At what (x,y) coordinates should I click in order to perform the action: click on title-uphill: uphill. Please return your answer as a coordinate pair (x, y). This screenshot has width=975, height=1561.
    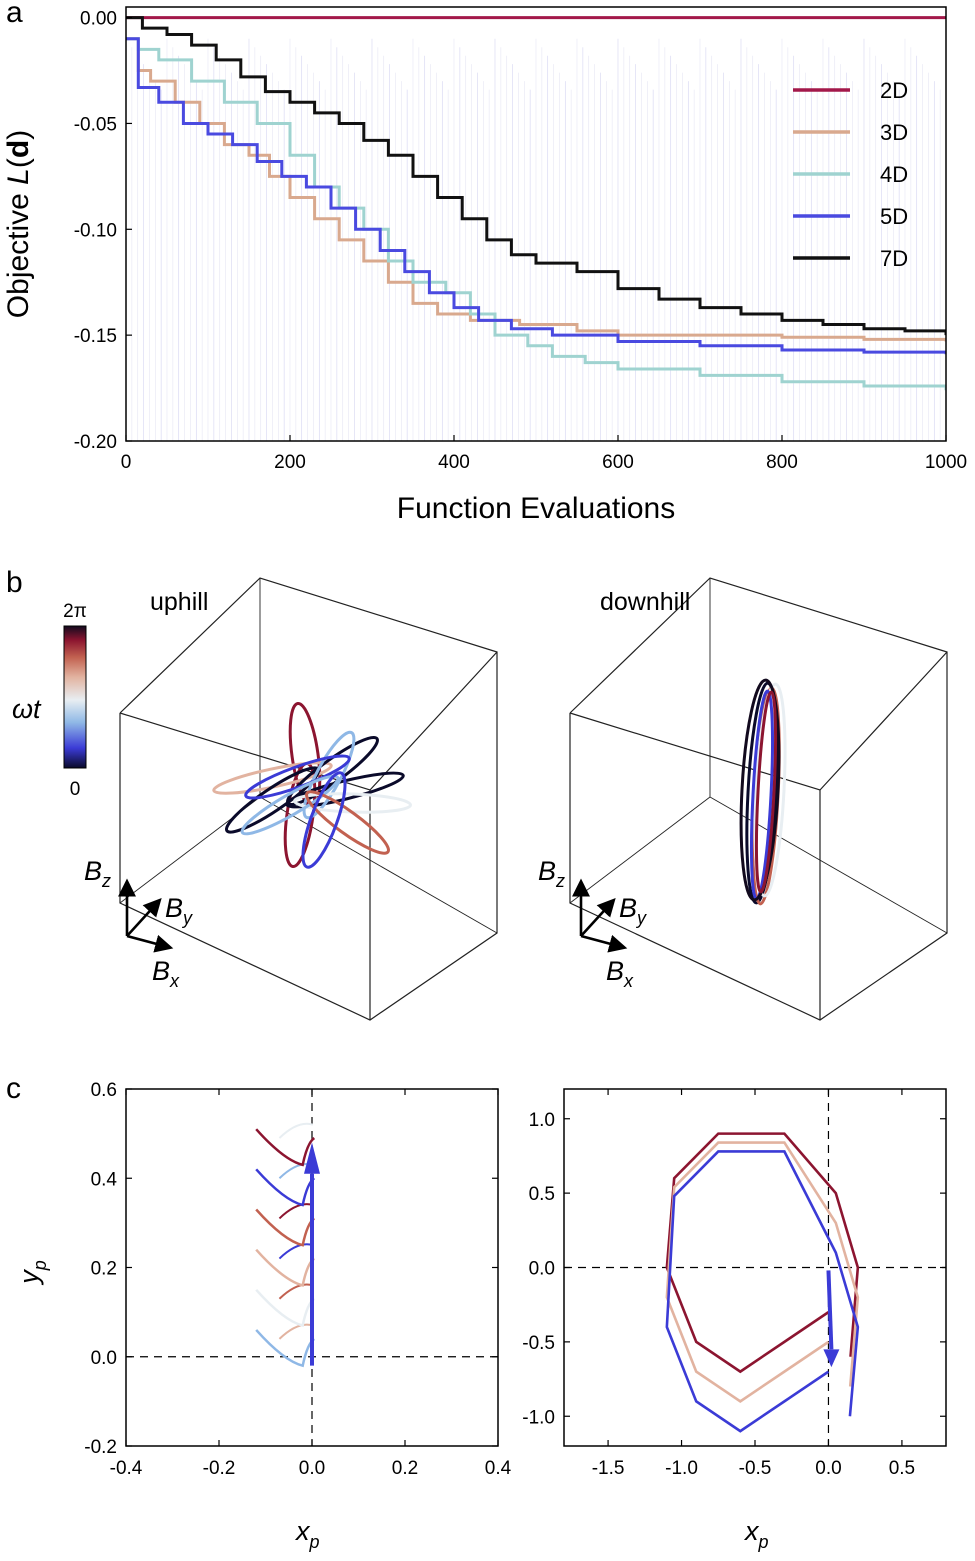
    Looking at the image, I should click on (179, 602).